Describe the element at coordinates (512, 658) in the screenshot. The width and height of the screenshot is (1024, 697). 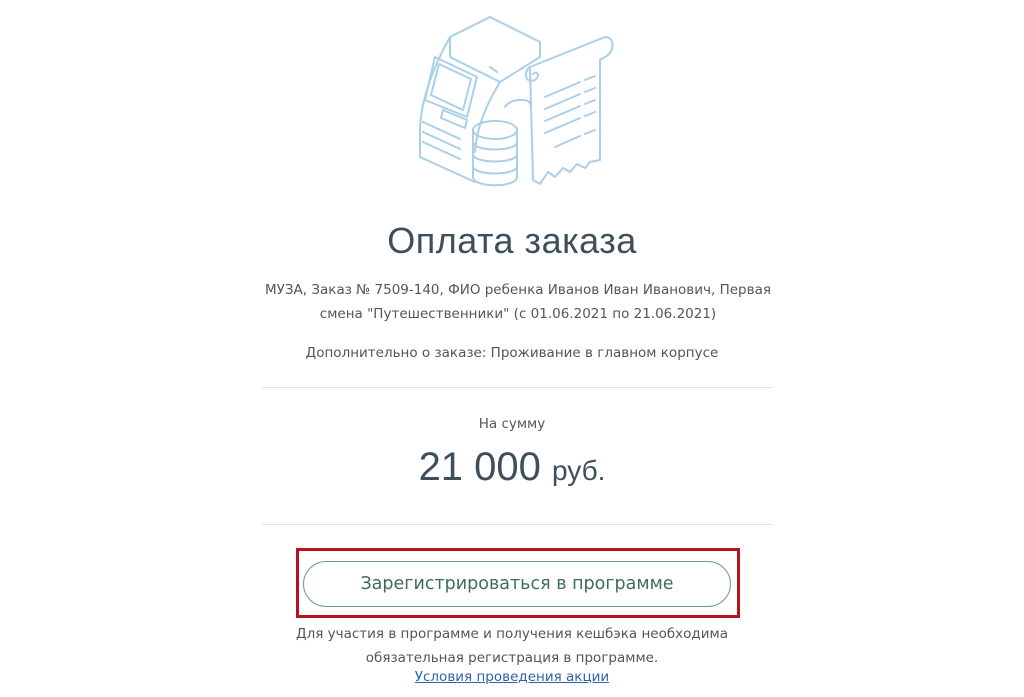
I see `program-note-line2: обязательная регистрация в программе.` at that location.